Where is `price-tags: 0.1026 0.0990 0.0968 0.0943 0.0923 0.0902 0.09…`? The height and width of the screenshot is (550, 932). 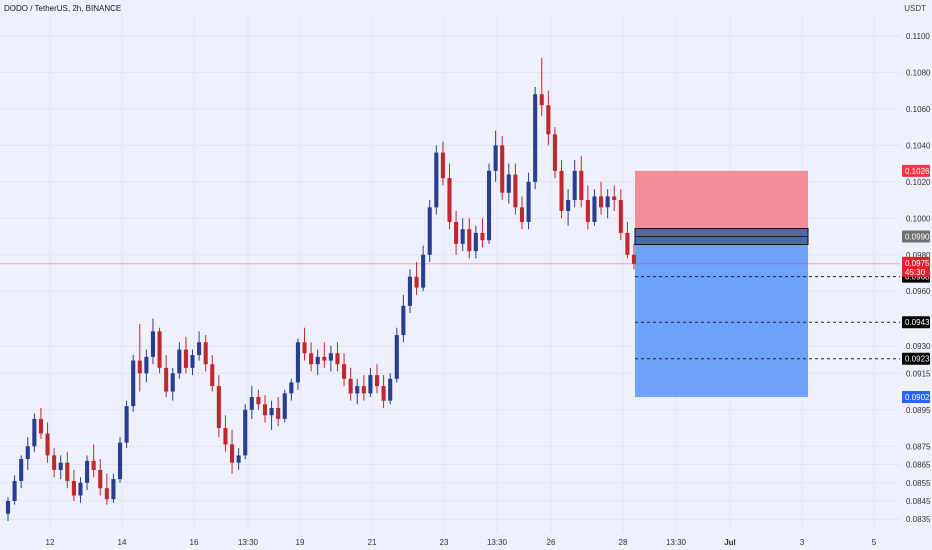 price-tags: 0.1026 0.0990 0.0968 0.0943 0.0923 0.0902 0.09… is located at coordinates (916, 284).